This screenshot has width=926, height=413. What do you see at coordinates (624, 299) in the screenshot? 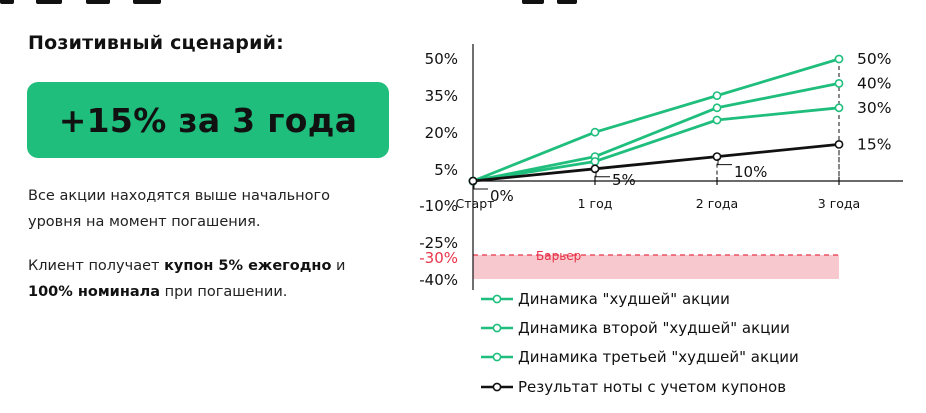
I see `legend-label: Динамика "худшей" акции` at bounding box center [624, 299].